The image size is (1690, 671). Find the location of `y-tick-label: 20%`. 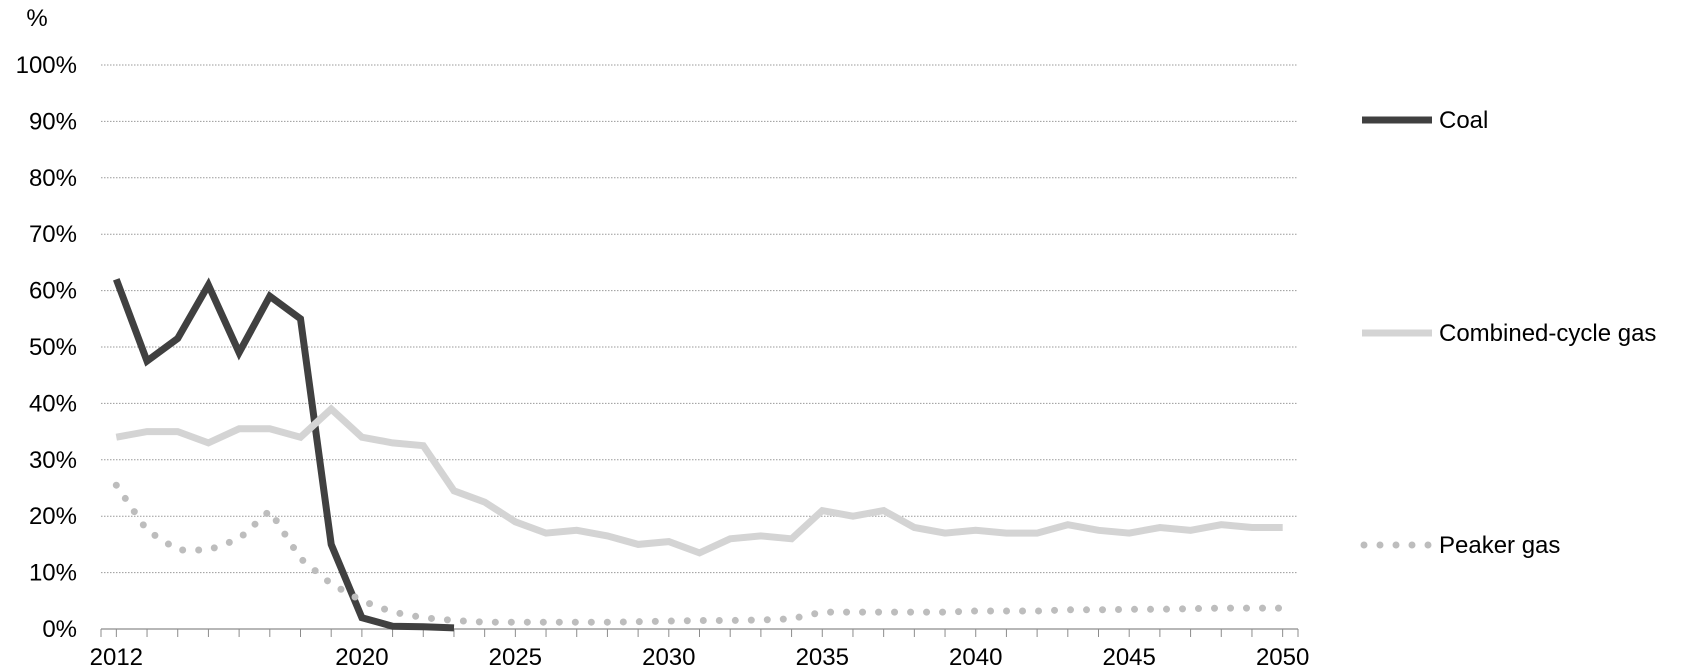

y-tick-label: 20% is located at coordinates (53, 516).